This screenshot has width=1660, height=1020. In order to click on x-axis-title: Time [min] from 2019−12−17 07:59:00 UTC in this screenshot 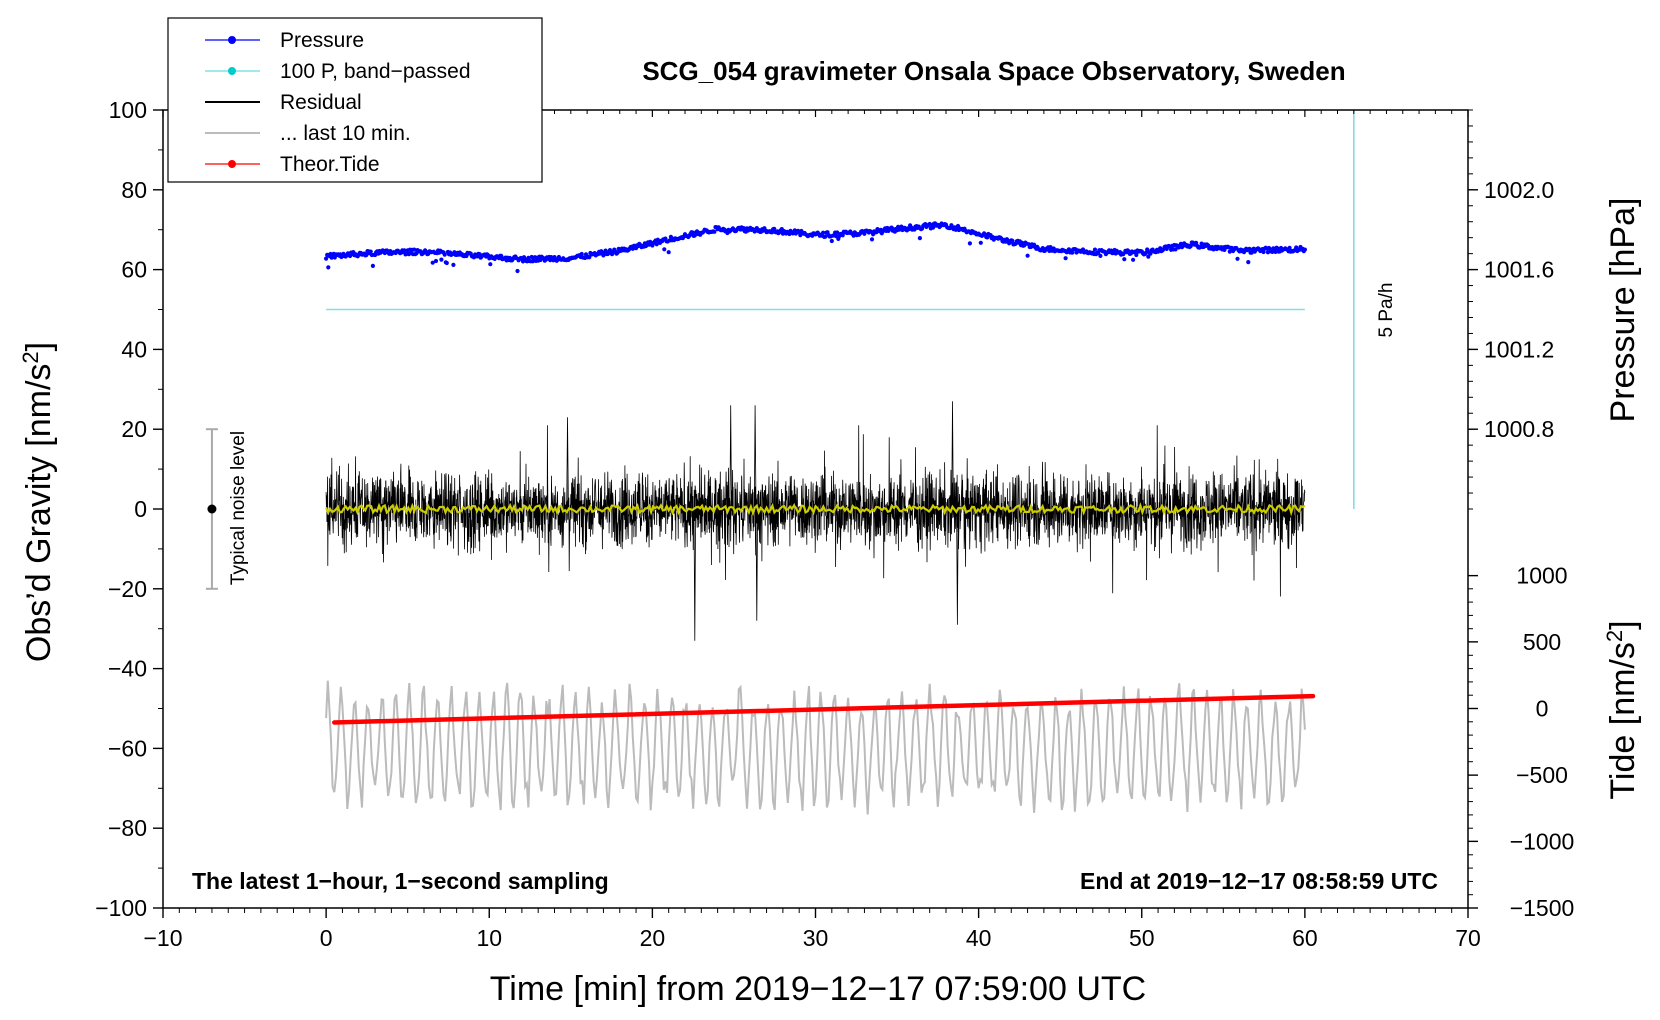, I will do `click(818, 989)`.